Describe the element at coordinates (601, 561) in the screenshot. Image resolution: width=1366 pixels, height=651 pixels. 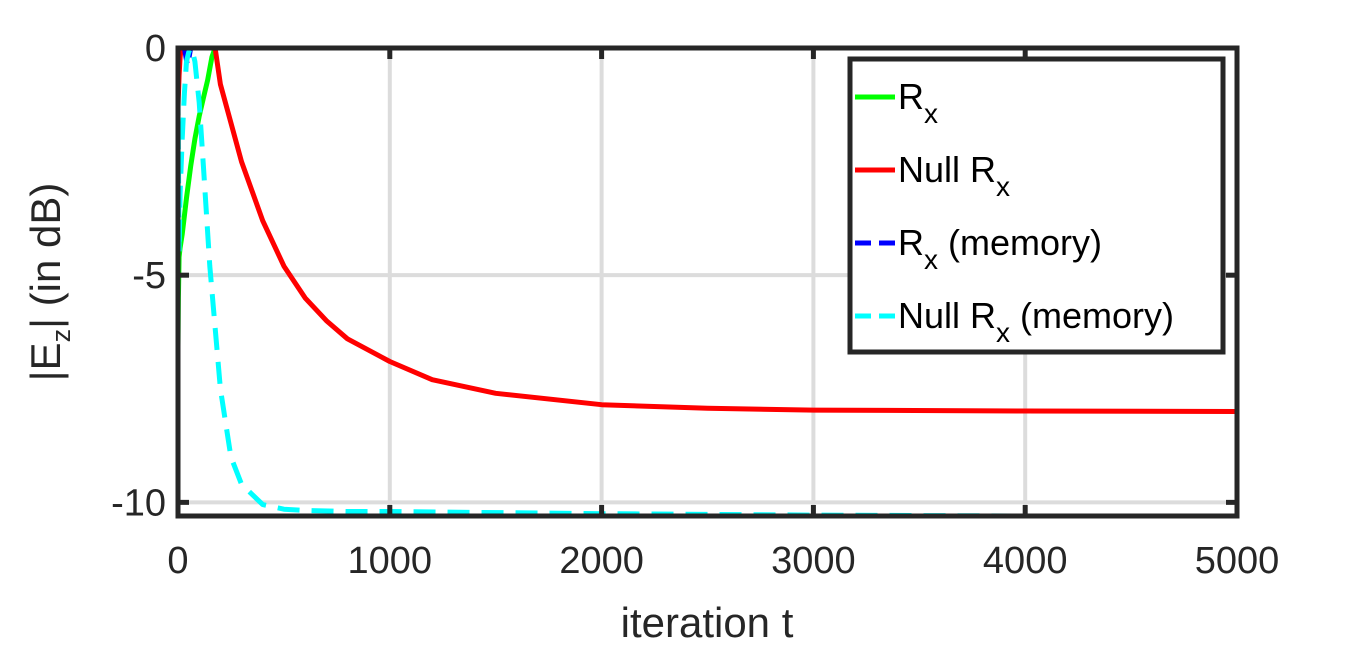
I see `x-tick-label: 2000` at that location.